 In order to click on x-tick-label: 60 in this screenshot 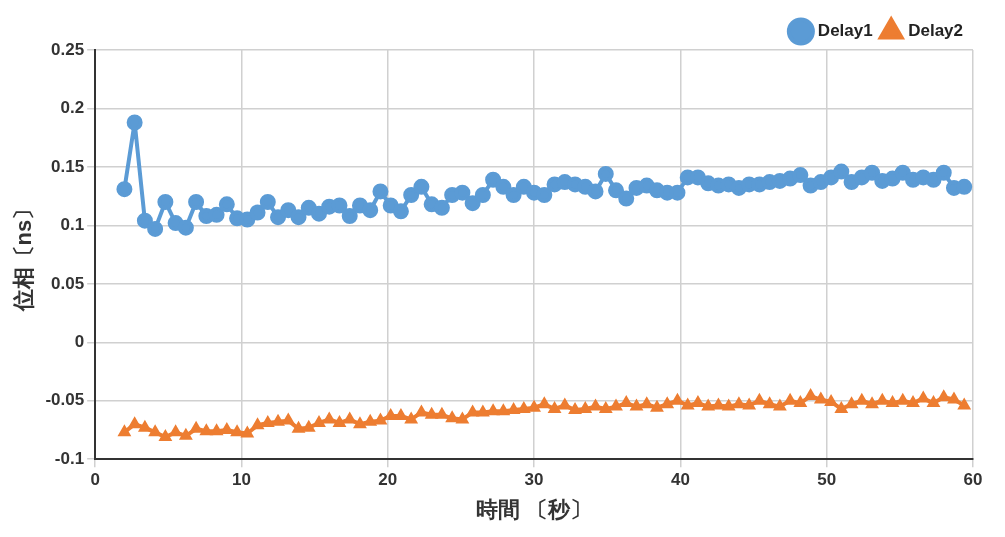, I will do `click(973, 480)`.